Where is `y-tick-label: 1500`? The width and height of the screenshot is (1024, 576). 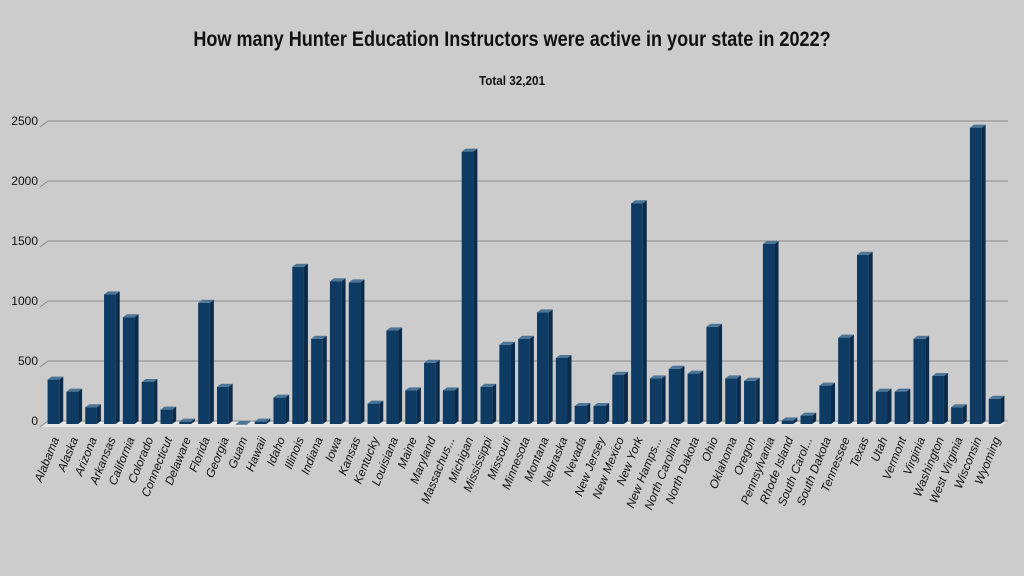
y-tick-label: 1500 is located at coordinates (24, 241).